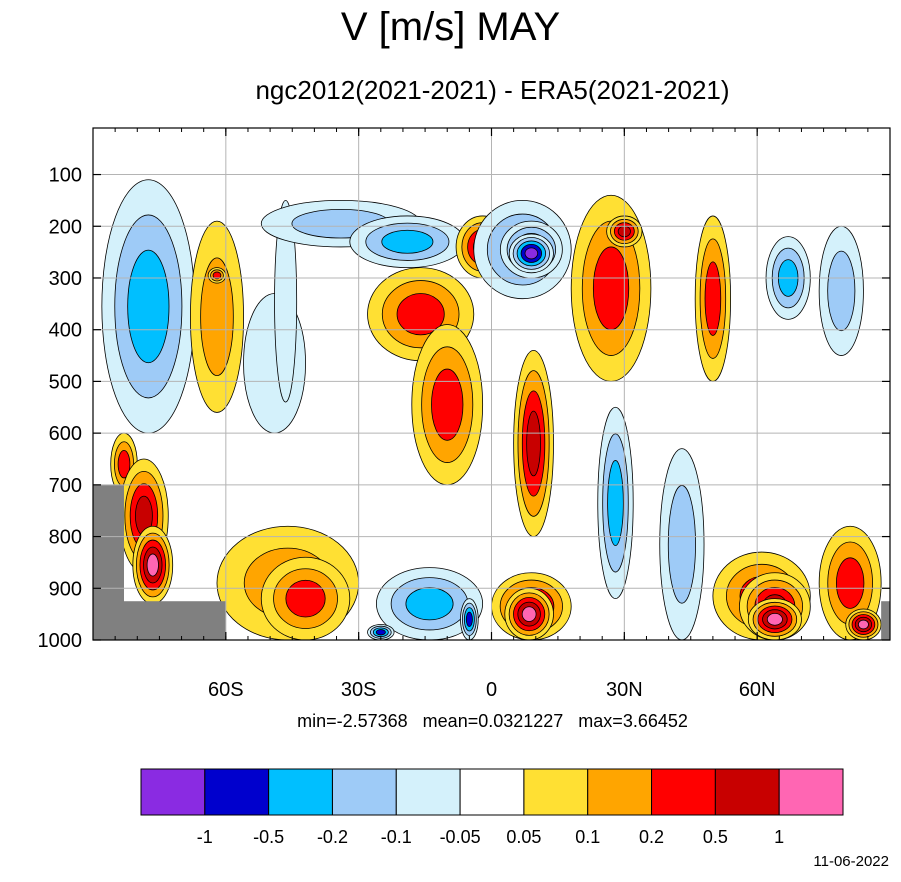 The image size is (901, 882). What do you see at coordinates (226, 690) in the screenshot?
I see `x-tick-label: 60S` at bounding box center [226, 690].